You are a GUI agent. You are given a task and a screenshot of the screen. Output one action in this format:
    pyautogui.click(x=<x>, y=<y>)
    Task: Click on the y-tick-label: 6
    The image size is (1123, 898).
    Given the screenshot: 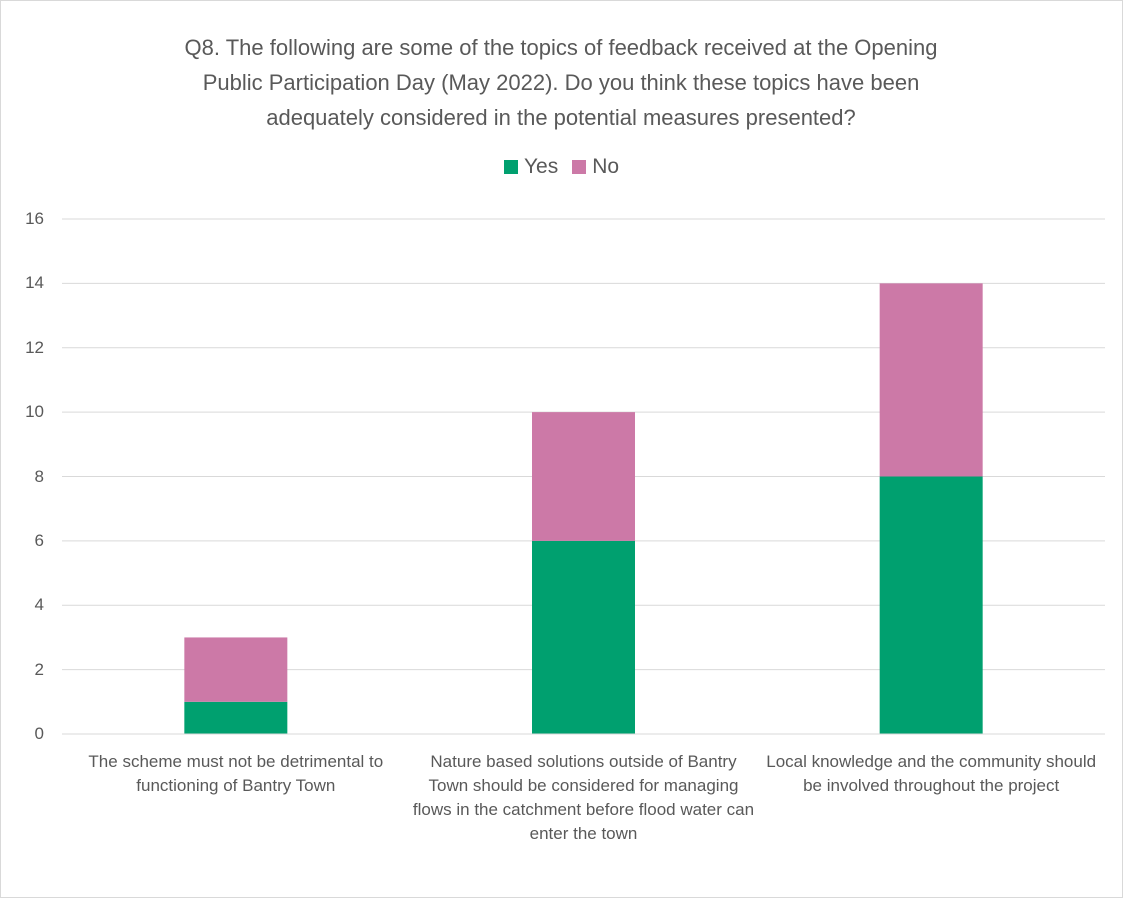 What is the action you would take?
    pyautogui.click(x=39, y=540)
    